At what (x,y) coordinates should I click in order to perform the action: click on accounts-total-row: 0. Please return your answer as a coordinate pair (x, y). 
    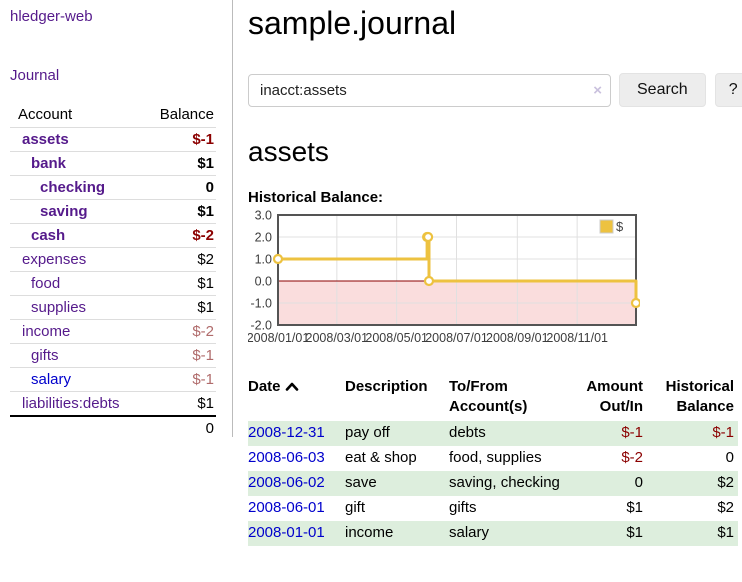
    Looking at the image, I should click on (113, 428).